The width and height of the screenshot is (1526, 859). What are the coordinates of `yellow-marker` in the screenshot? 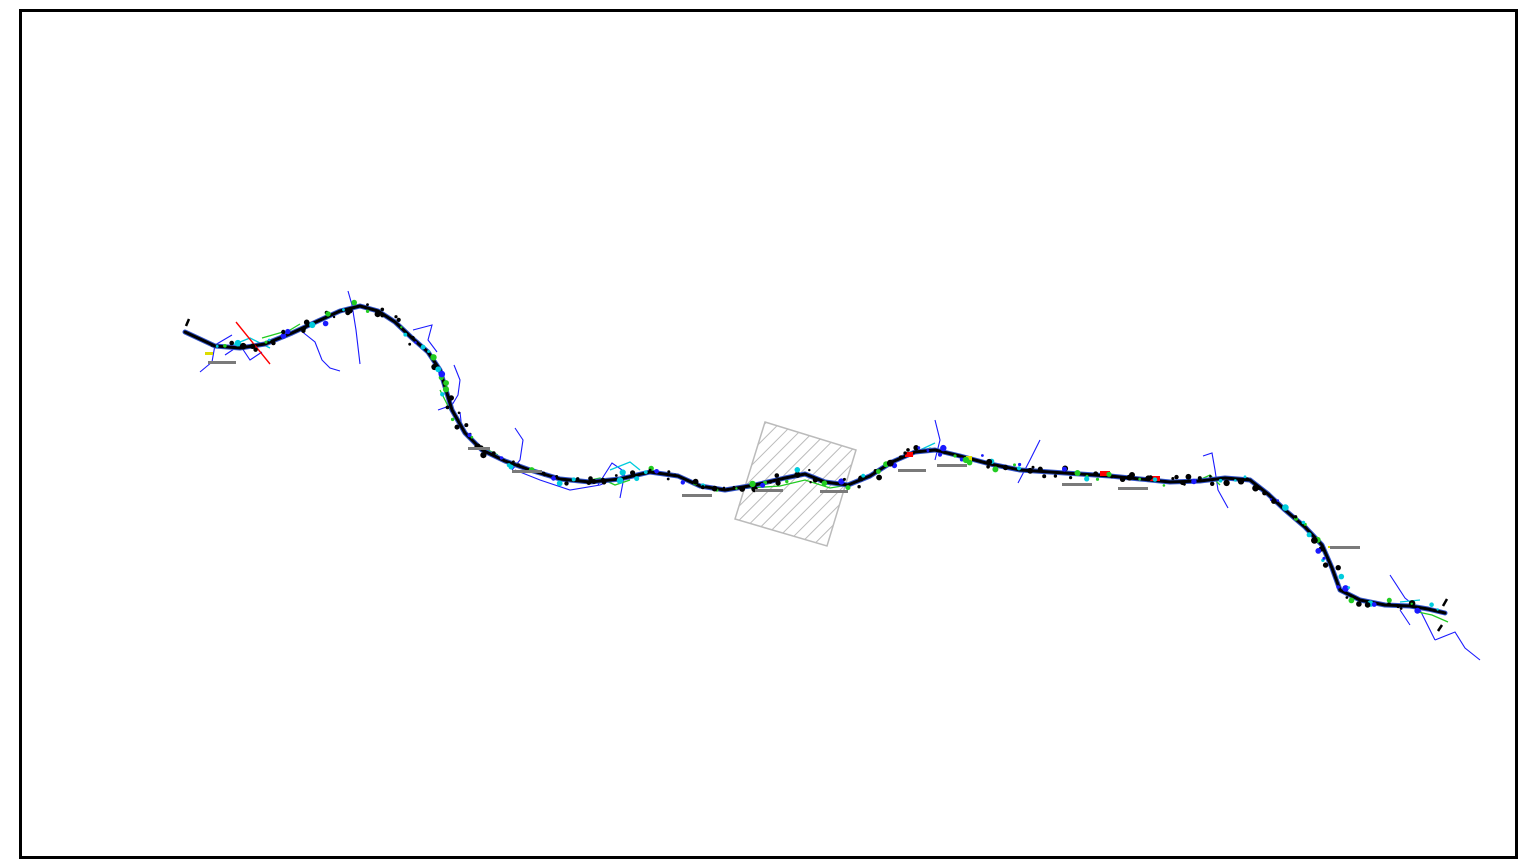 It's located at (969, 458).